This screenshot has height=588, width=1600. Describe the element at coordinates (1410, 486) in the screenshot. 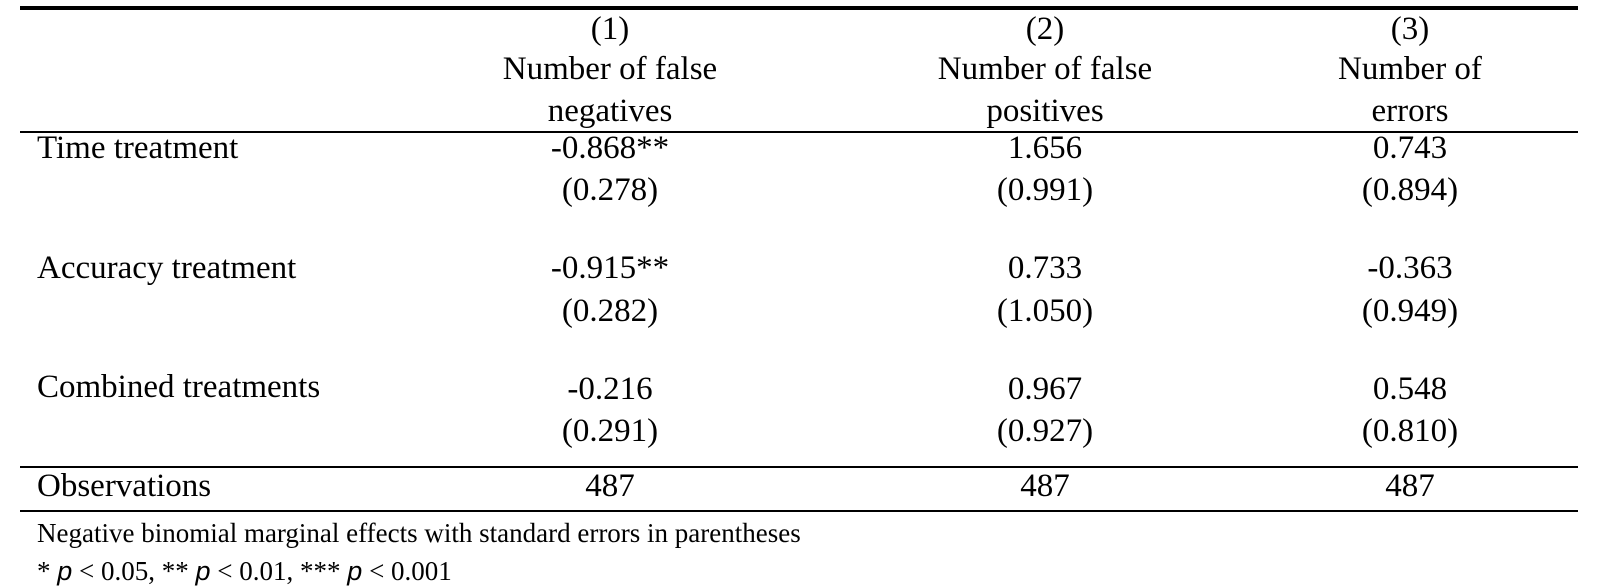

I see `observations-col3: 487` at that location.